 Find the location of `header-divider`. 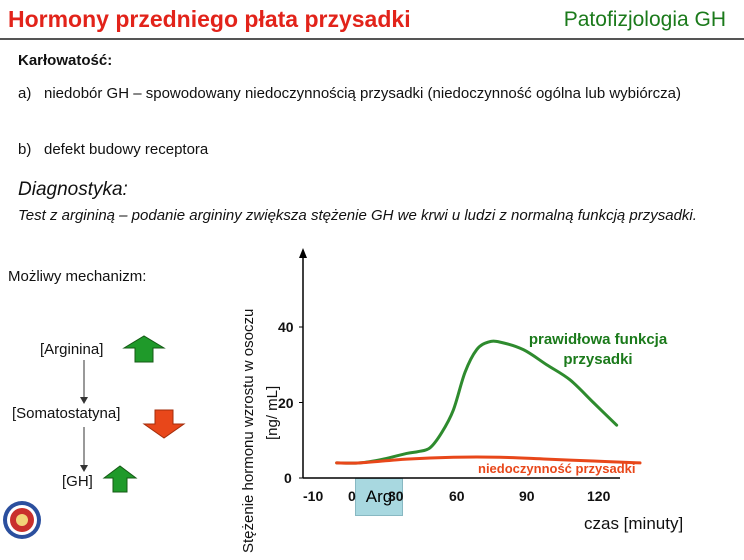

header-divider is located at coordinates (372, 39).